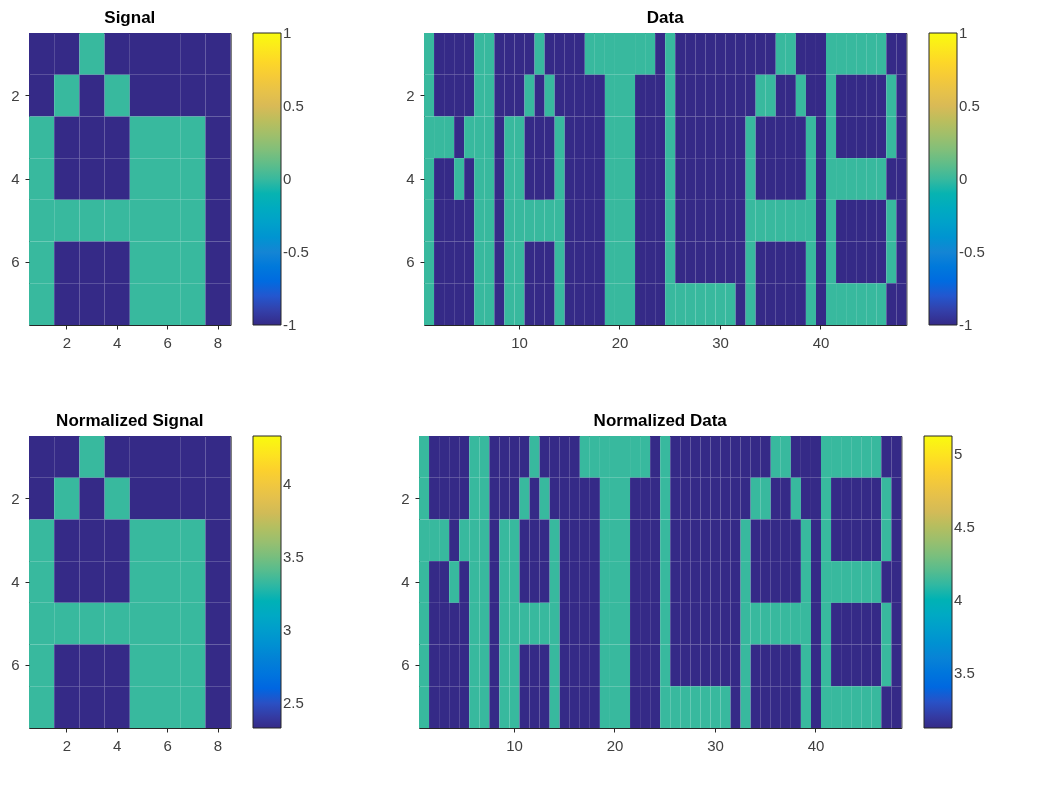  Describe the element at coordinates (130, 17) in the screenshot. I see `chart-title: Signal` at that location.